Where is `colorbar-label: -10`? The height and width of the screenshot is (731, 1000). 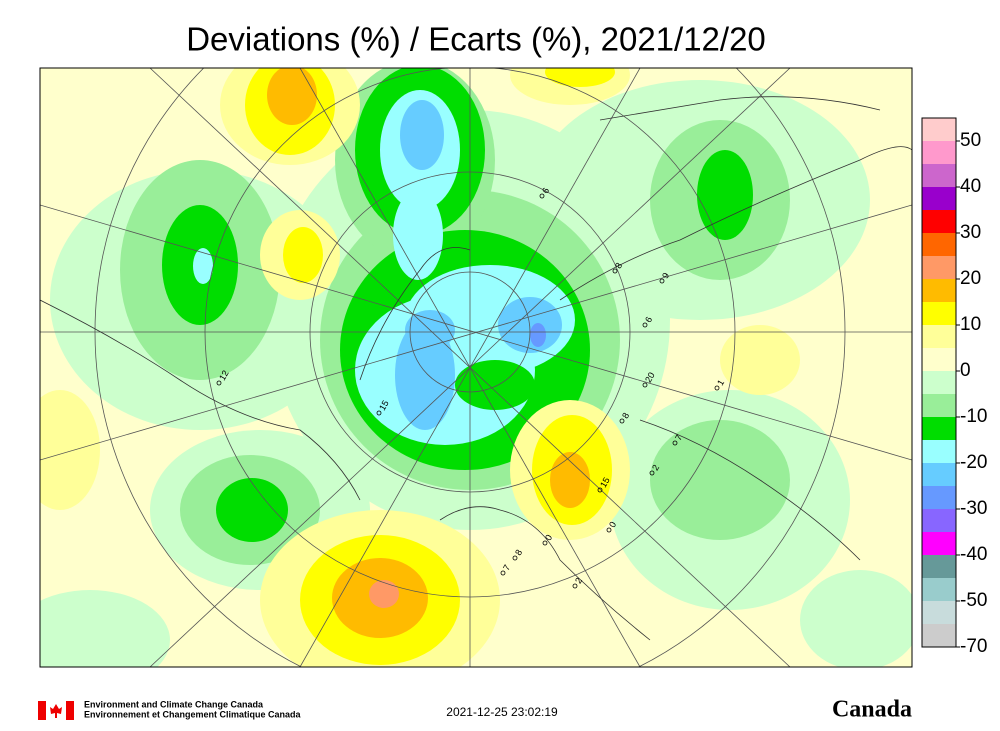 colorbar-label: -10 is located at coordinates (973, 416).